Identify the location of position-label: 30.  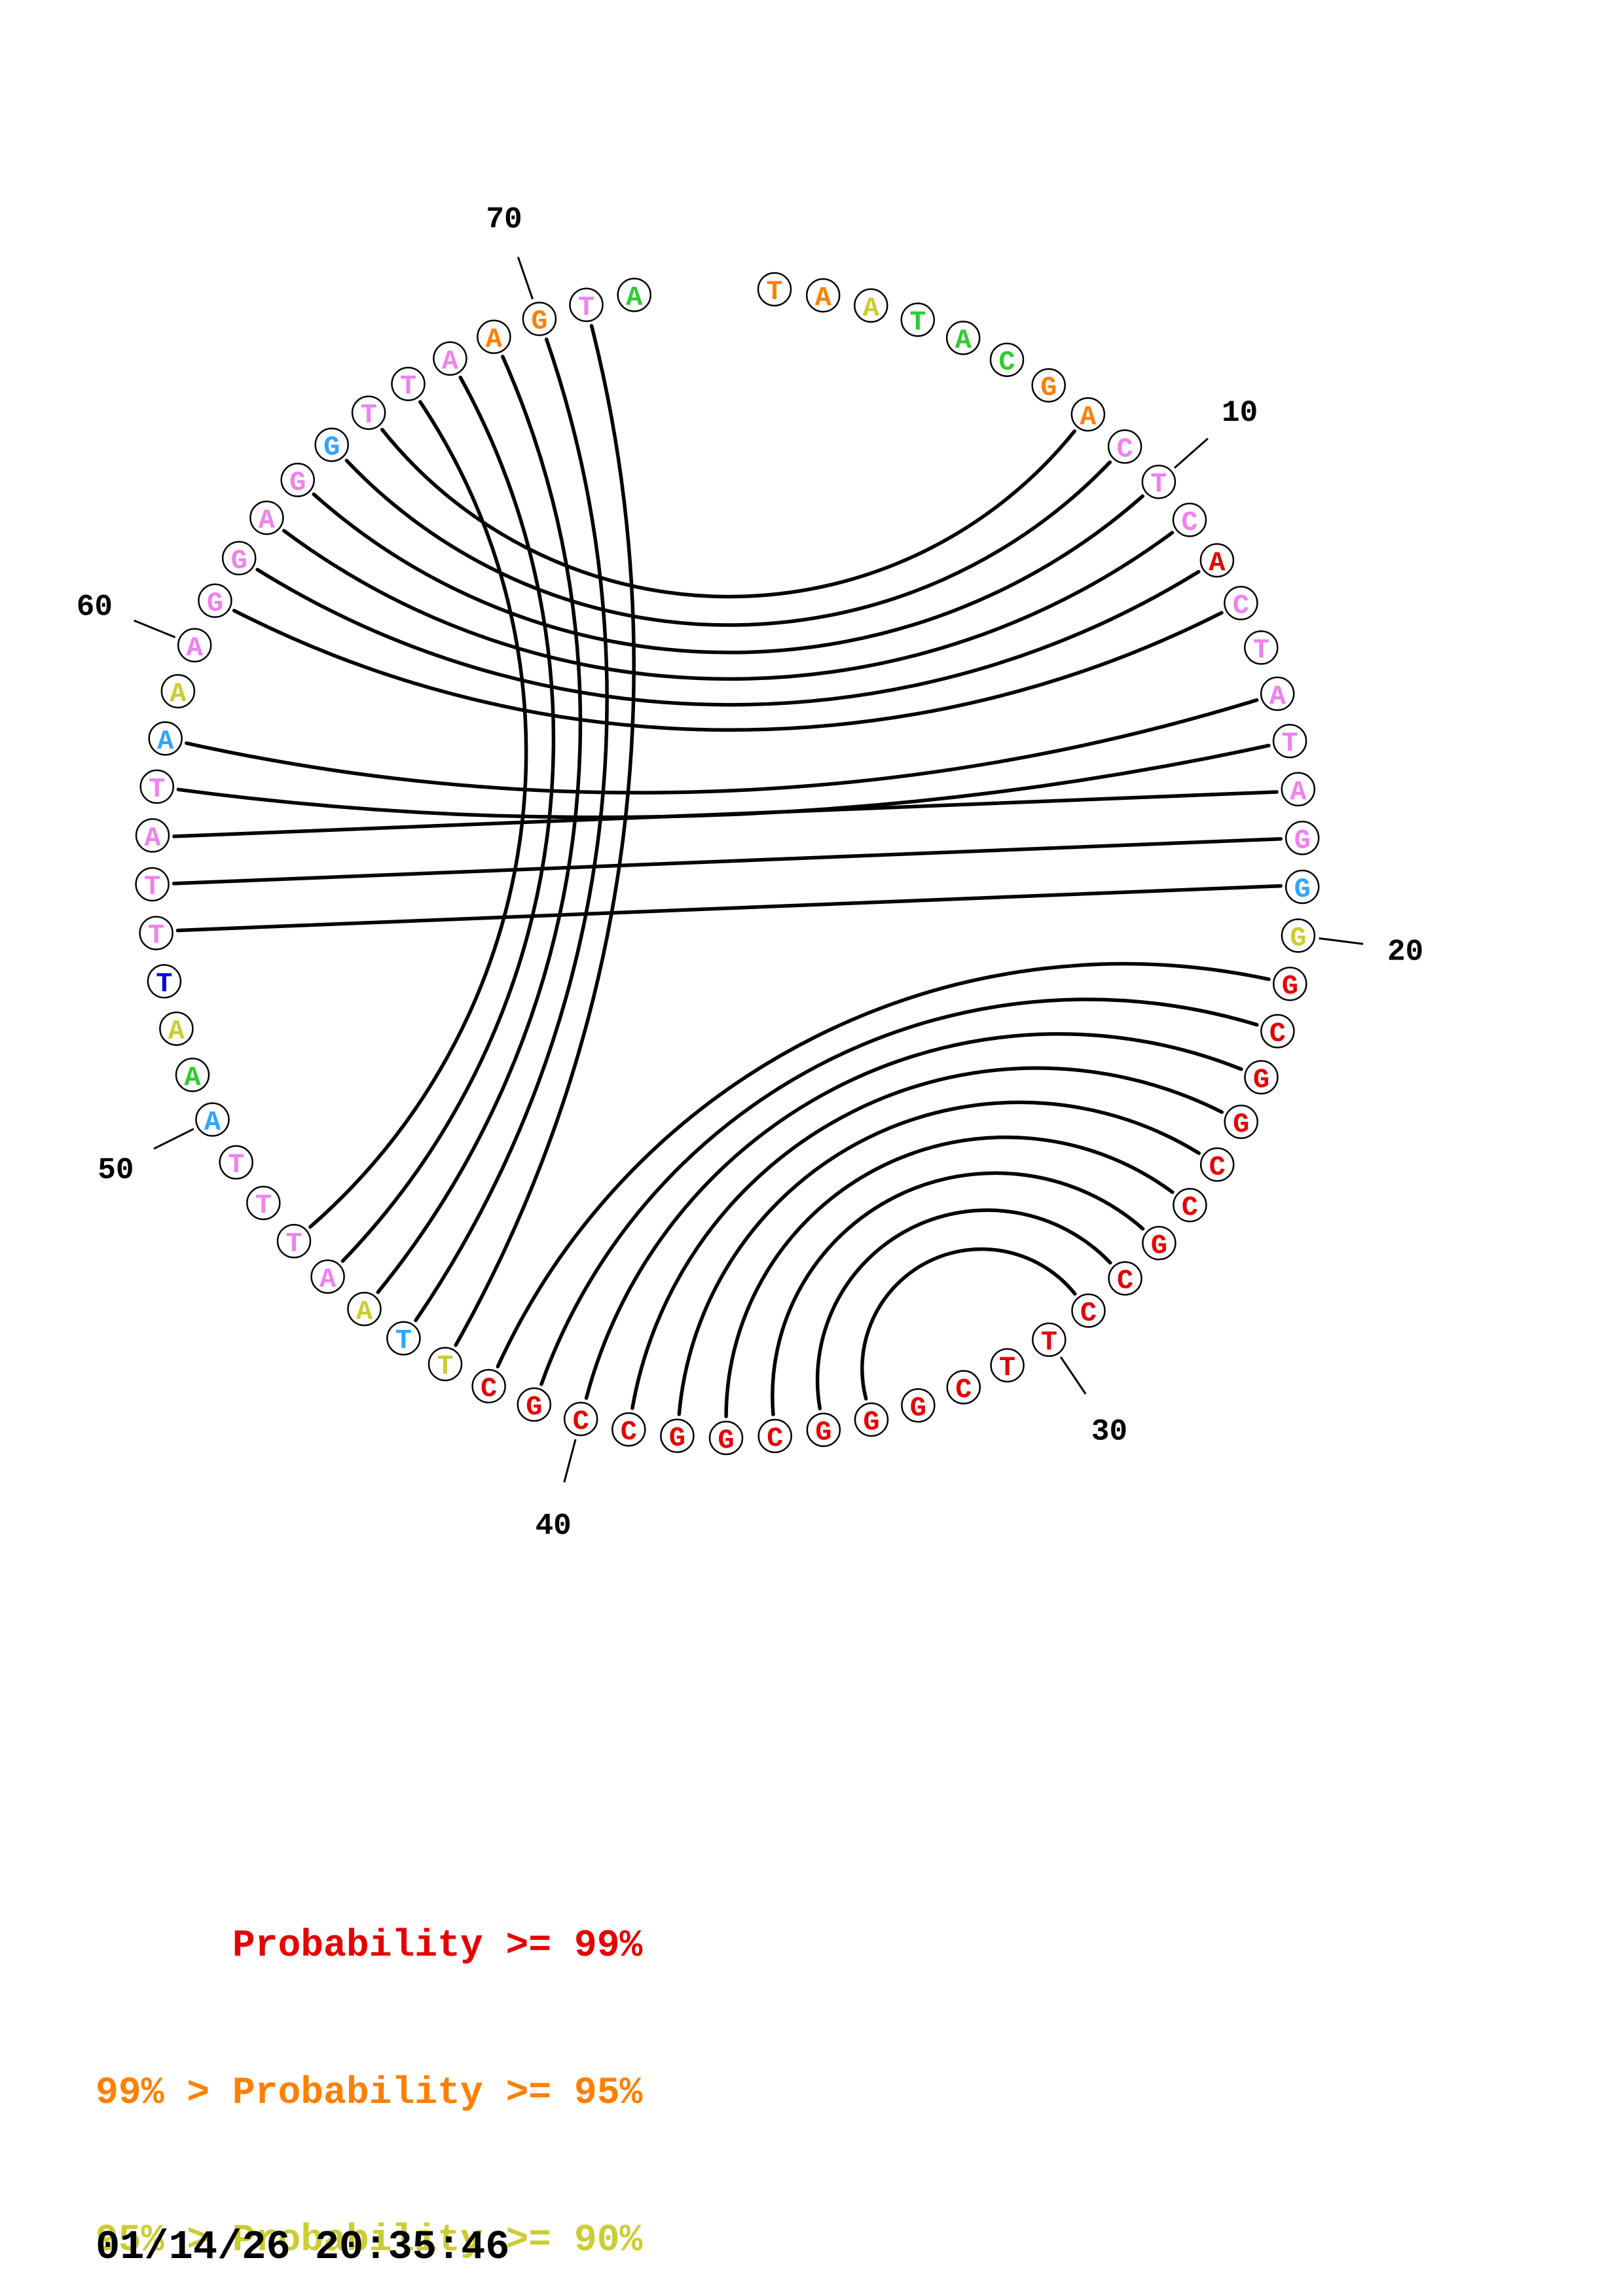
(1109, 1432).